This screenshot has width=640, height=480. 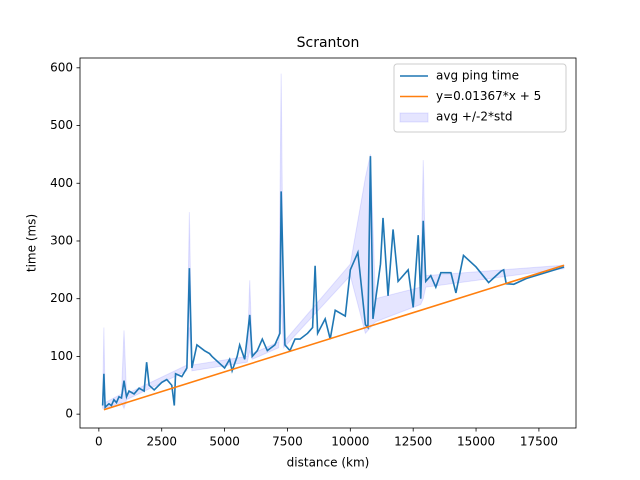 What do you see at coordinates (61, 356) in the screenshot?
I see `y-tick-label: 100` at bounding box center [61, 356].